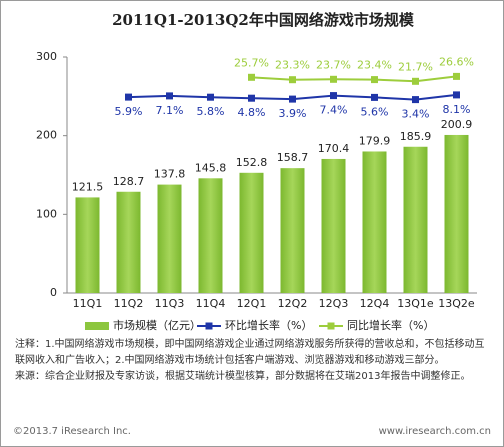  I want to click on x-tick-label: 12Q4, so click(375, 303).